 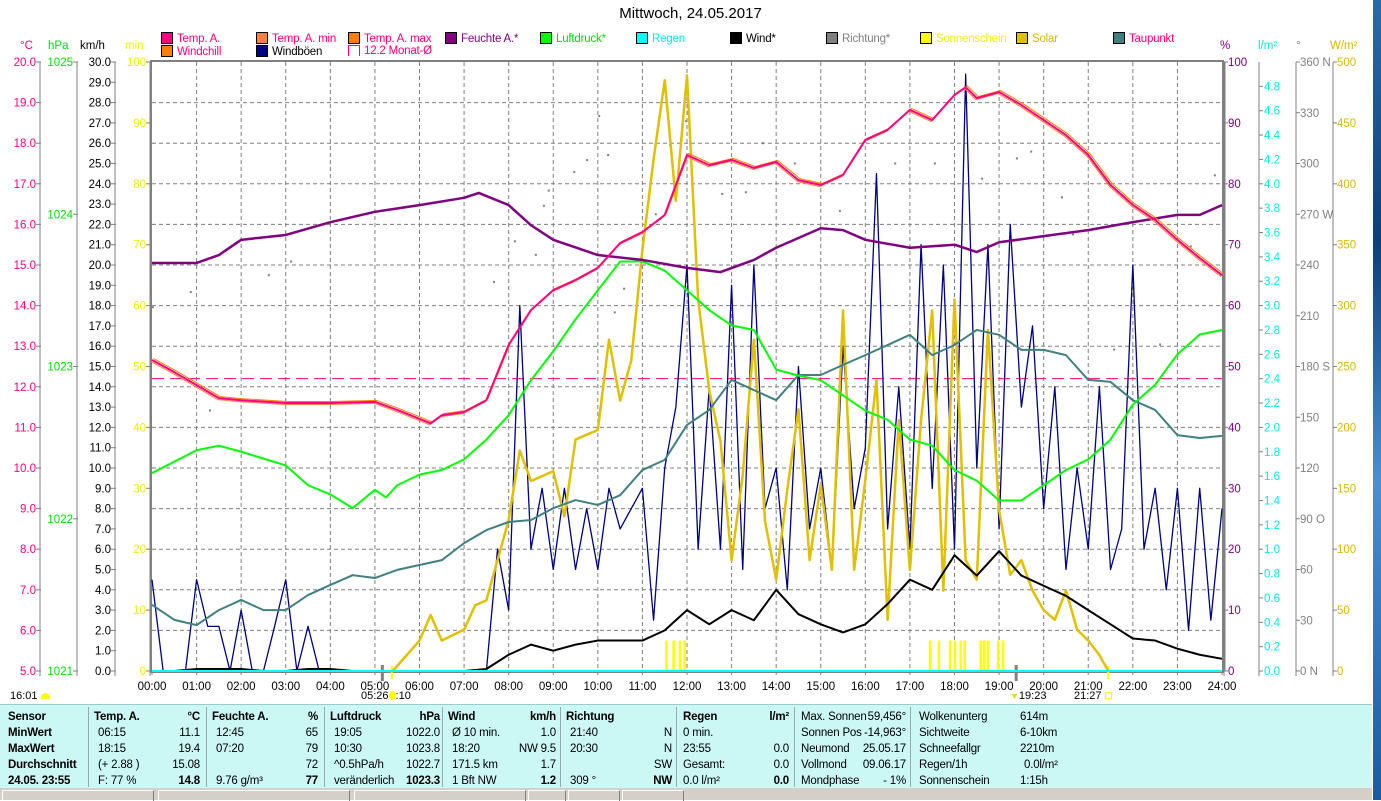 What do you see at coordinates (1272, 331) in the screenshot?
I see `axis-label-rain: 2.8` at bounding box center [1272, 331].